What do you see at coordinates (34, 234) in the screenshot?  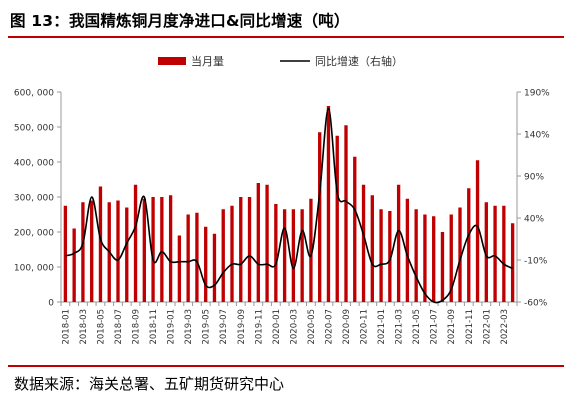 I see `left-tick-label: 200, 000` at bounding box center [34, 234].